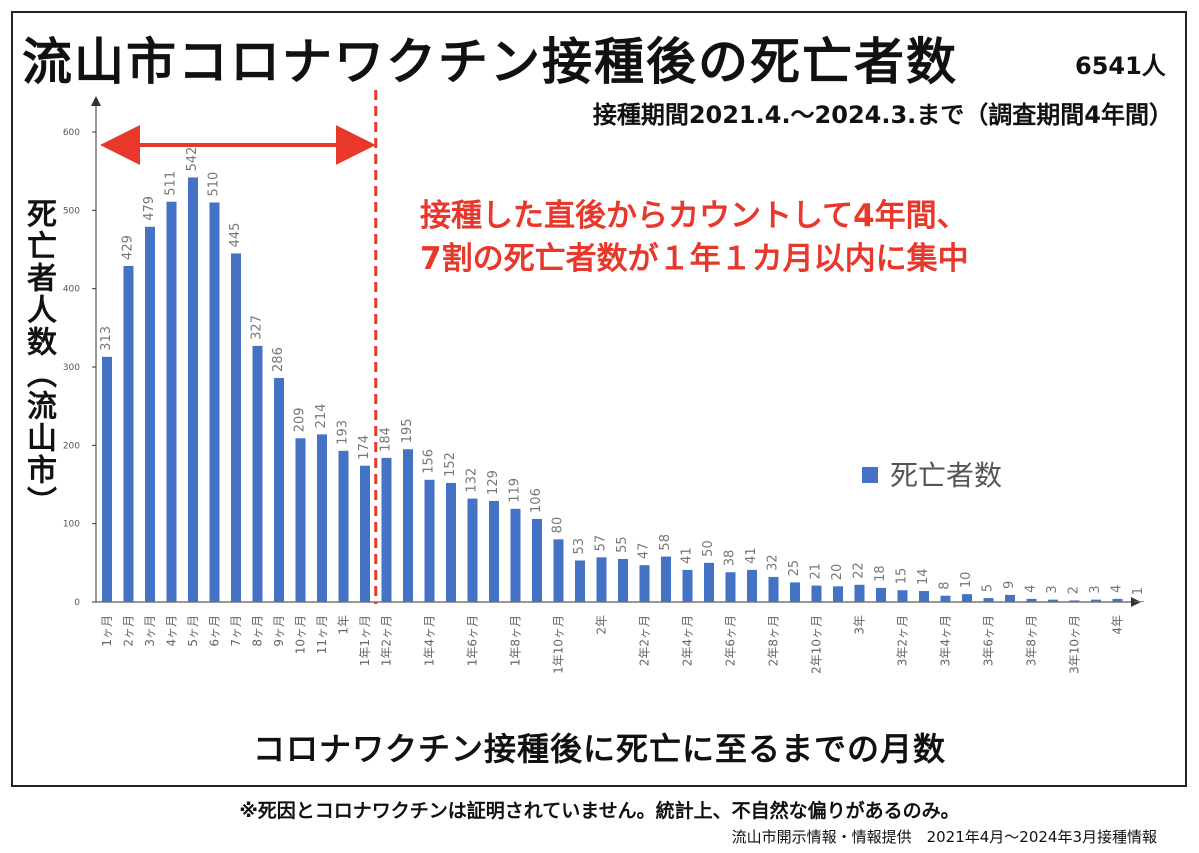 The image size is (1199, 853). What do you see at coordinates (149, 208) in the screenshot?
I see `bar-value-label: 479` at bounding box center [149, 208].